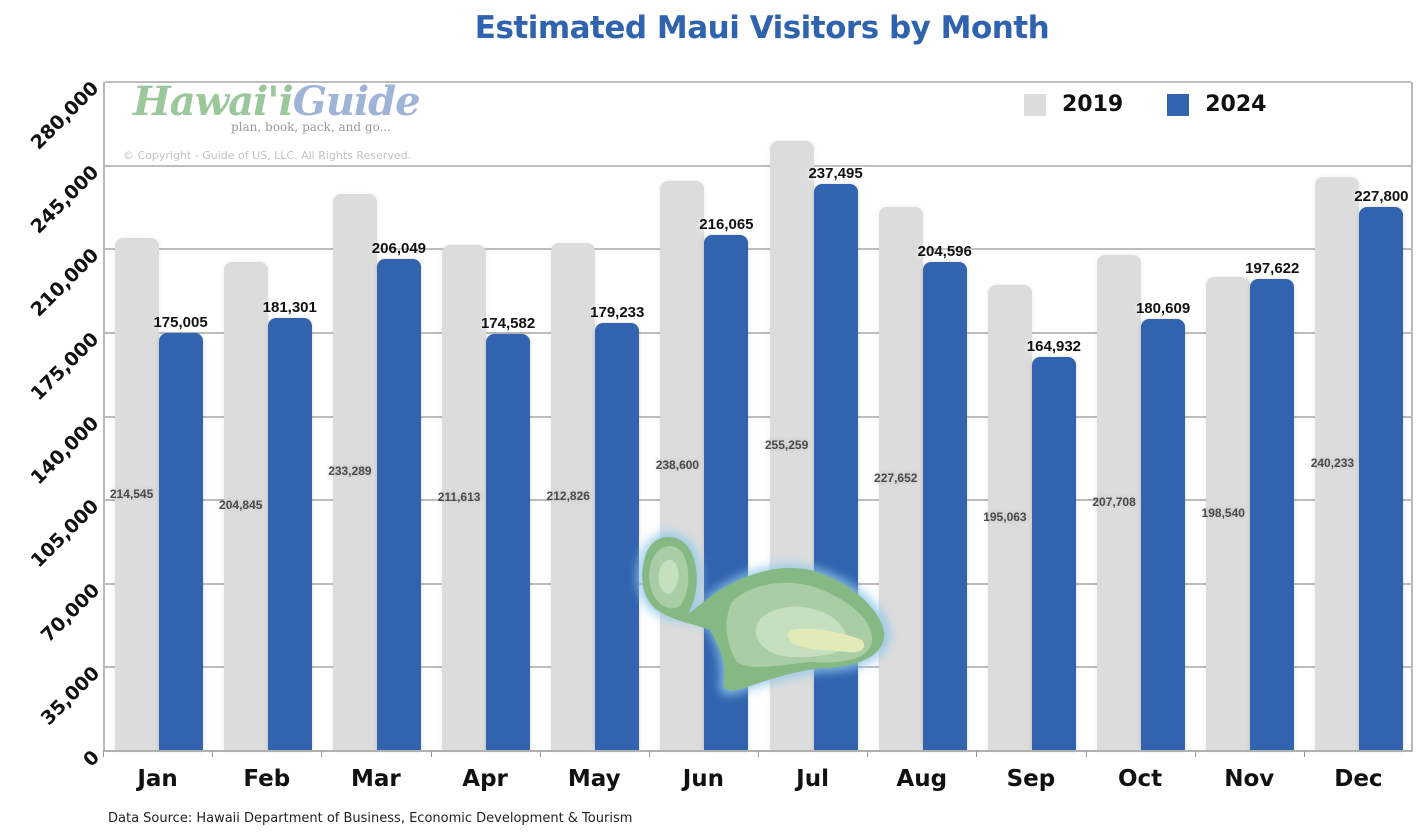 Image resolution: width=1428 pixels, height=835 pixels. Describe the element at coordinates (703, 779) in the screenshot. I see `x-tick-label: Jun` at that location.